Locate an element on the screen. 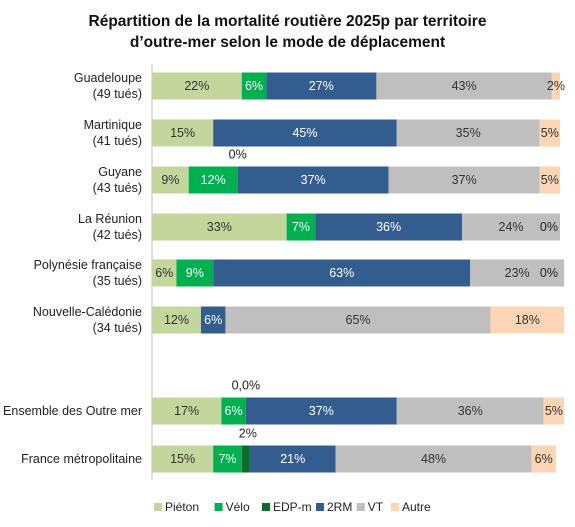  data-label: 43% is located at coordinates (464, 86).